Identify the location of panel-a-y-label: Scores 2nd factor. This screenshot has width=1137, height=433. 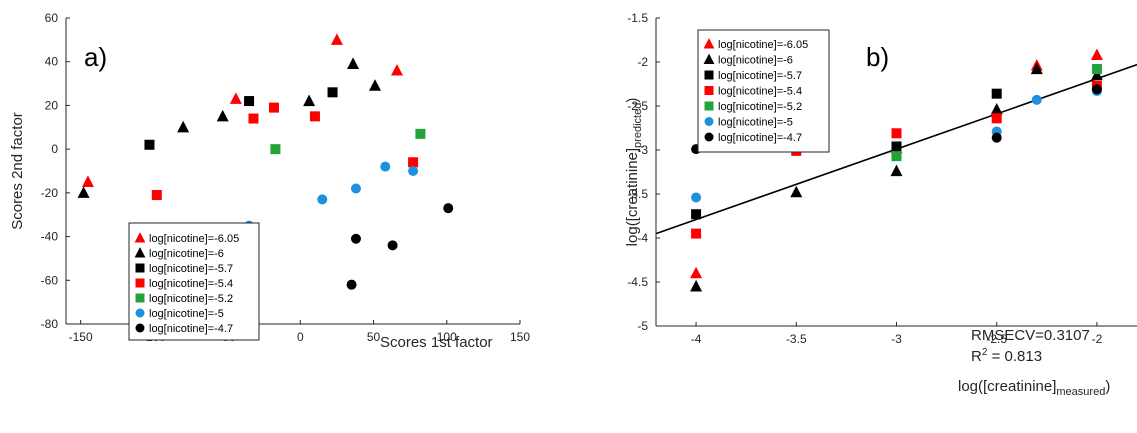
(17, 171).